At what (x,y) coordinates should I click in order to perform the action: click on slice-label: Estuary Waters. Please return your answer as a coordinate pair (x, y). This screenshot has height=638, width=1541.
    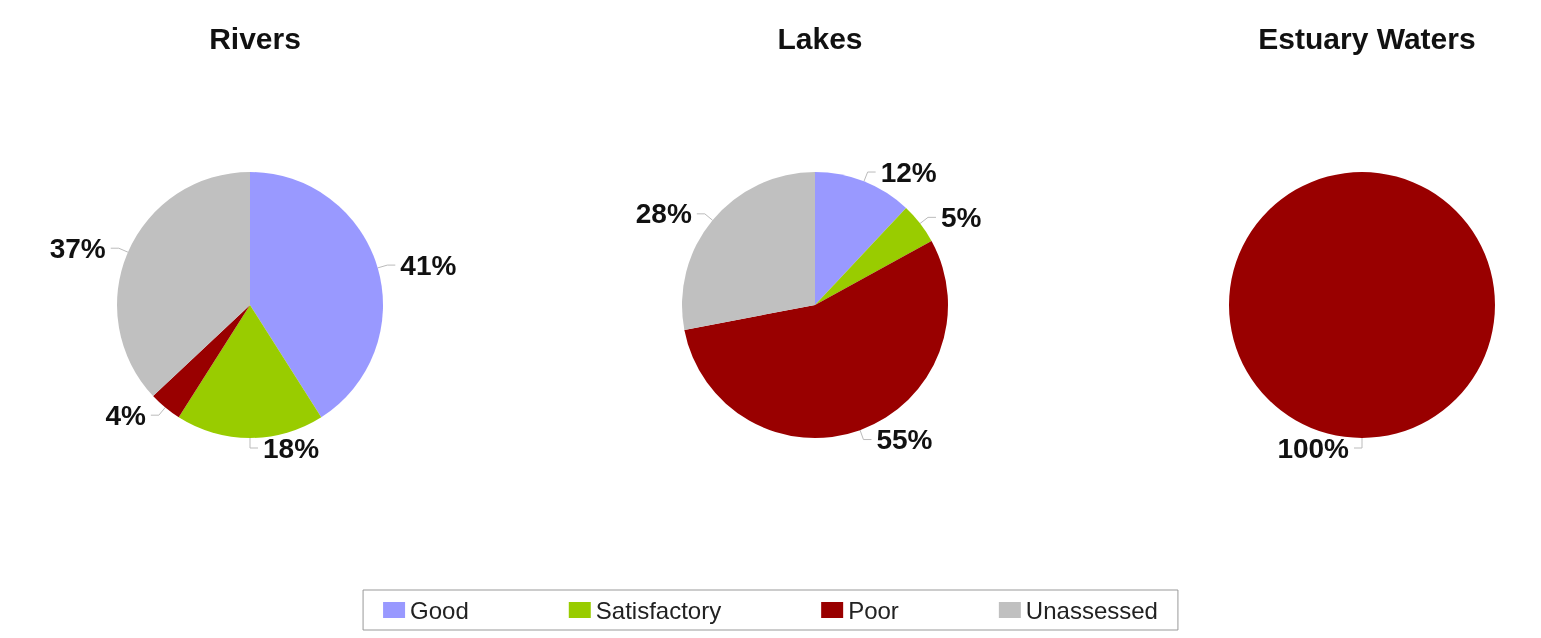
    Looking at the image, I should click on (1367, 38).